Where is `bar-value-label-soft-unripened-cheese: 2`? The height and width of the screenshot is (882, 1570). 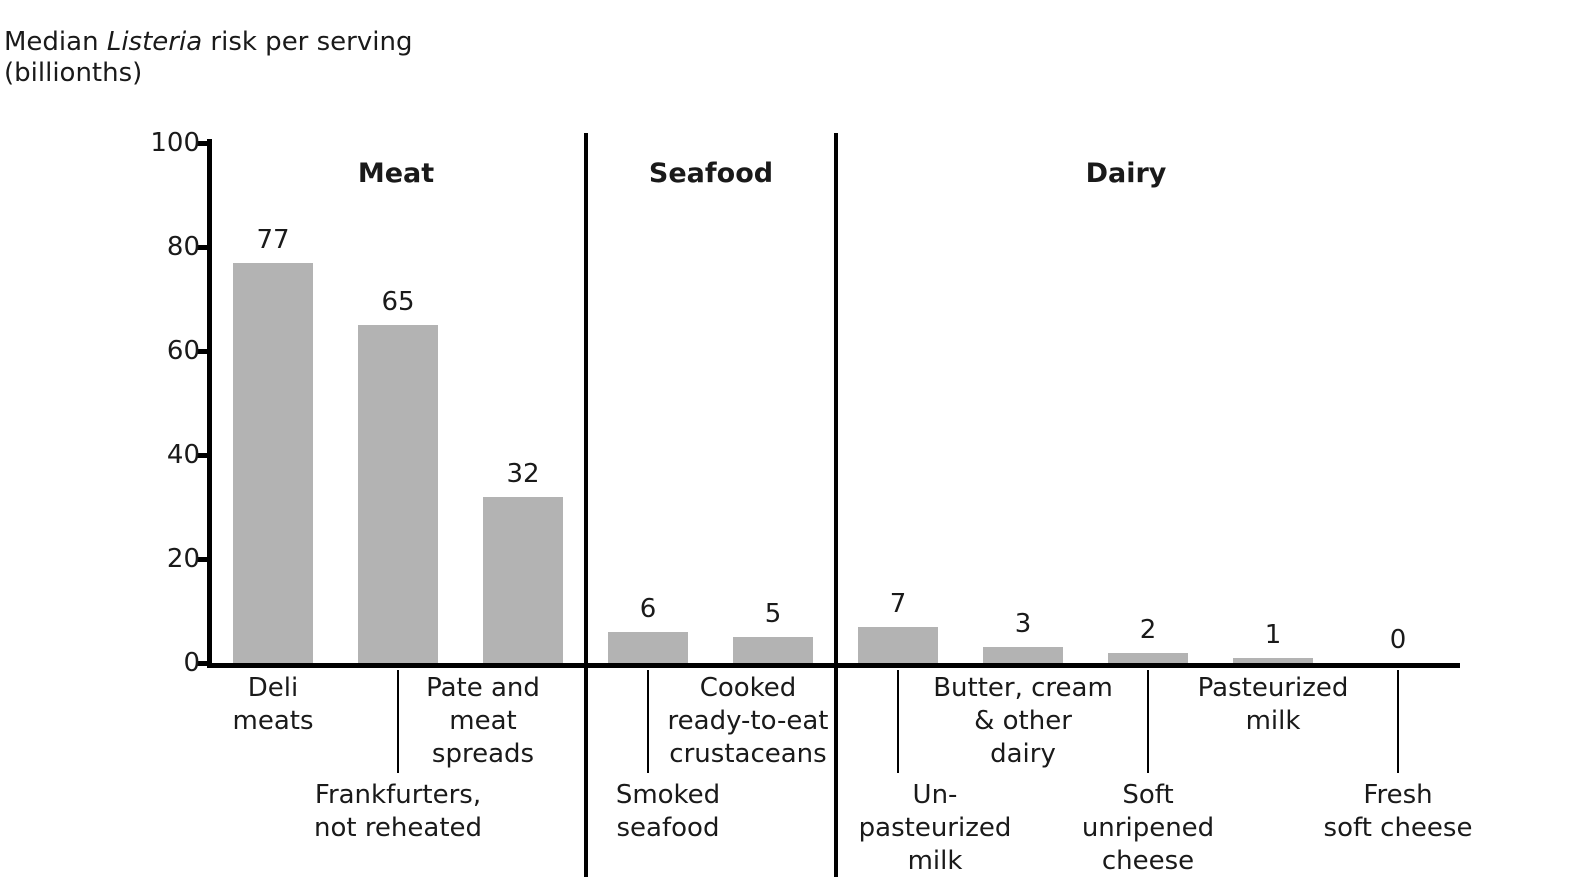 bar-value-label-soft-unripened-cheese: 2 is located at coordinates (1148, 630).